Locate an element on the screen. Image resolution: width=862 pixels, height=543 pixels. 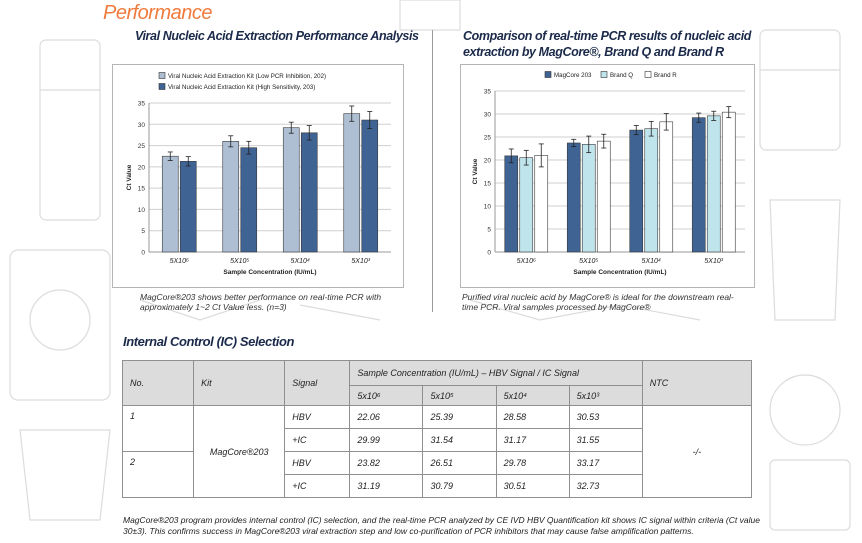
value-cell: 23.82 is located at coordinates (386, 463).